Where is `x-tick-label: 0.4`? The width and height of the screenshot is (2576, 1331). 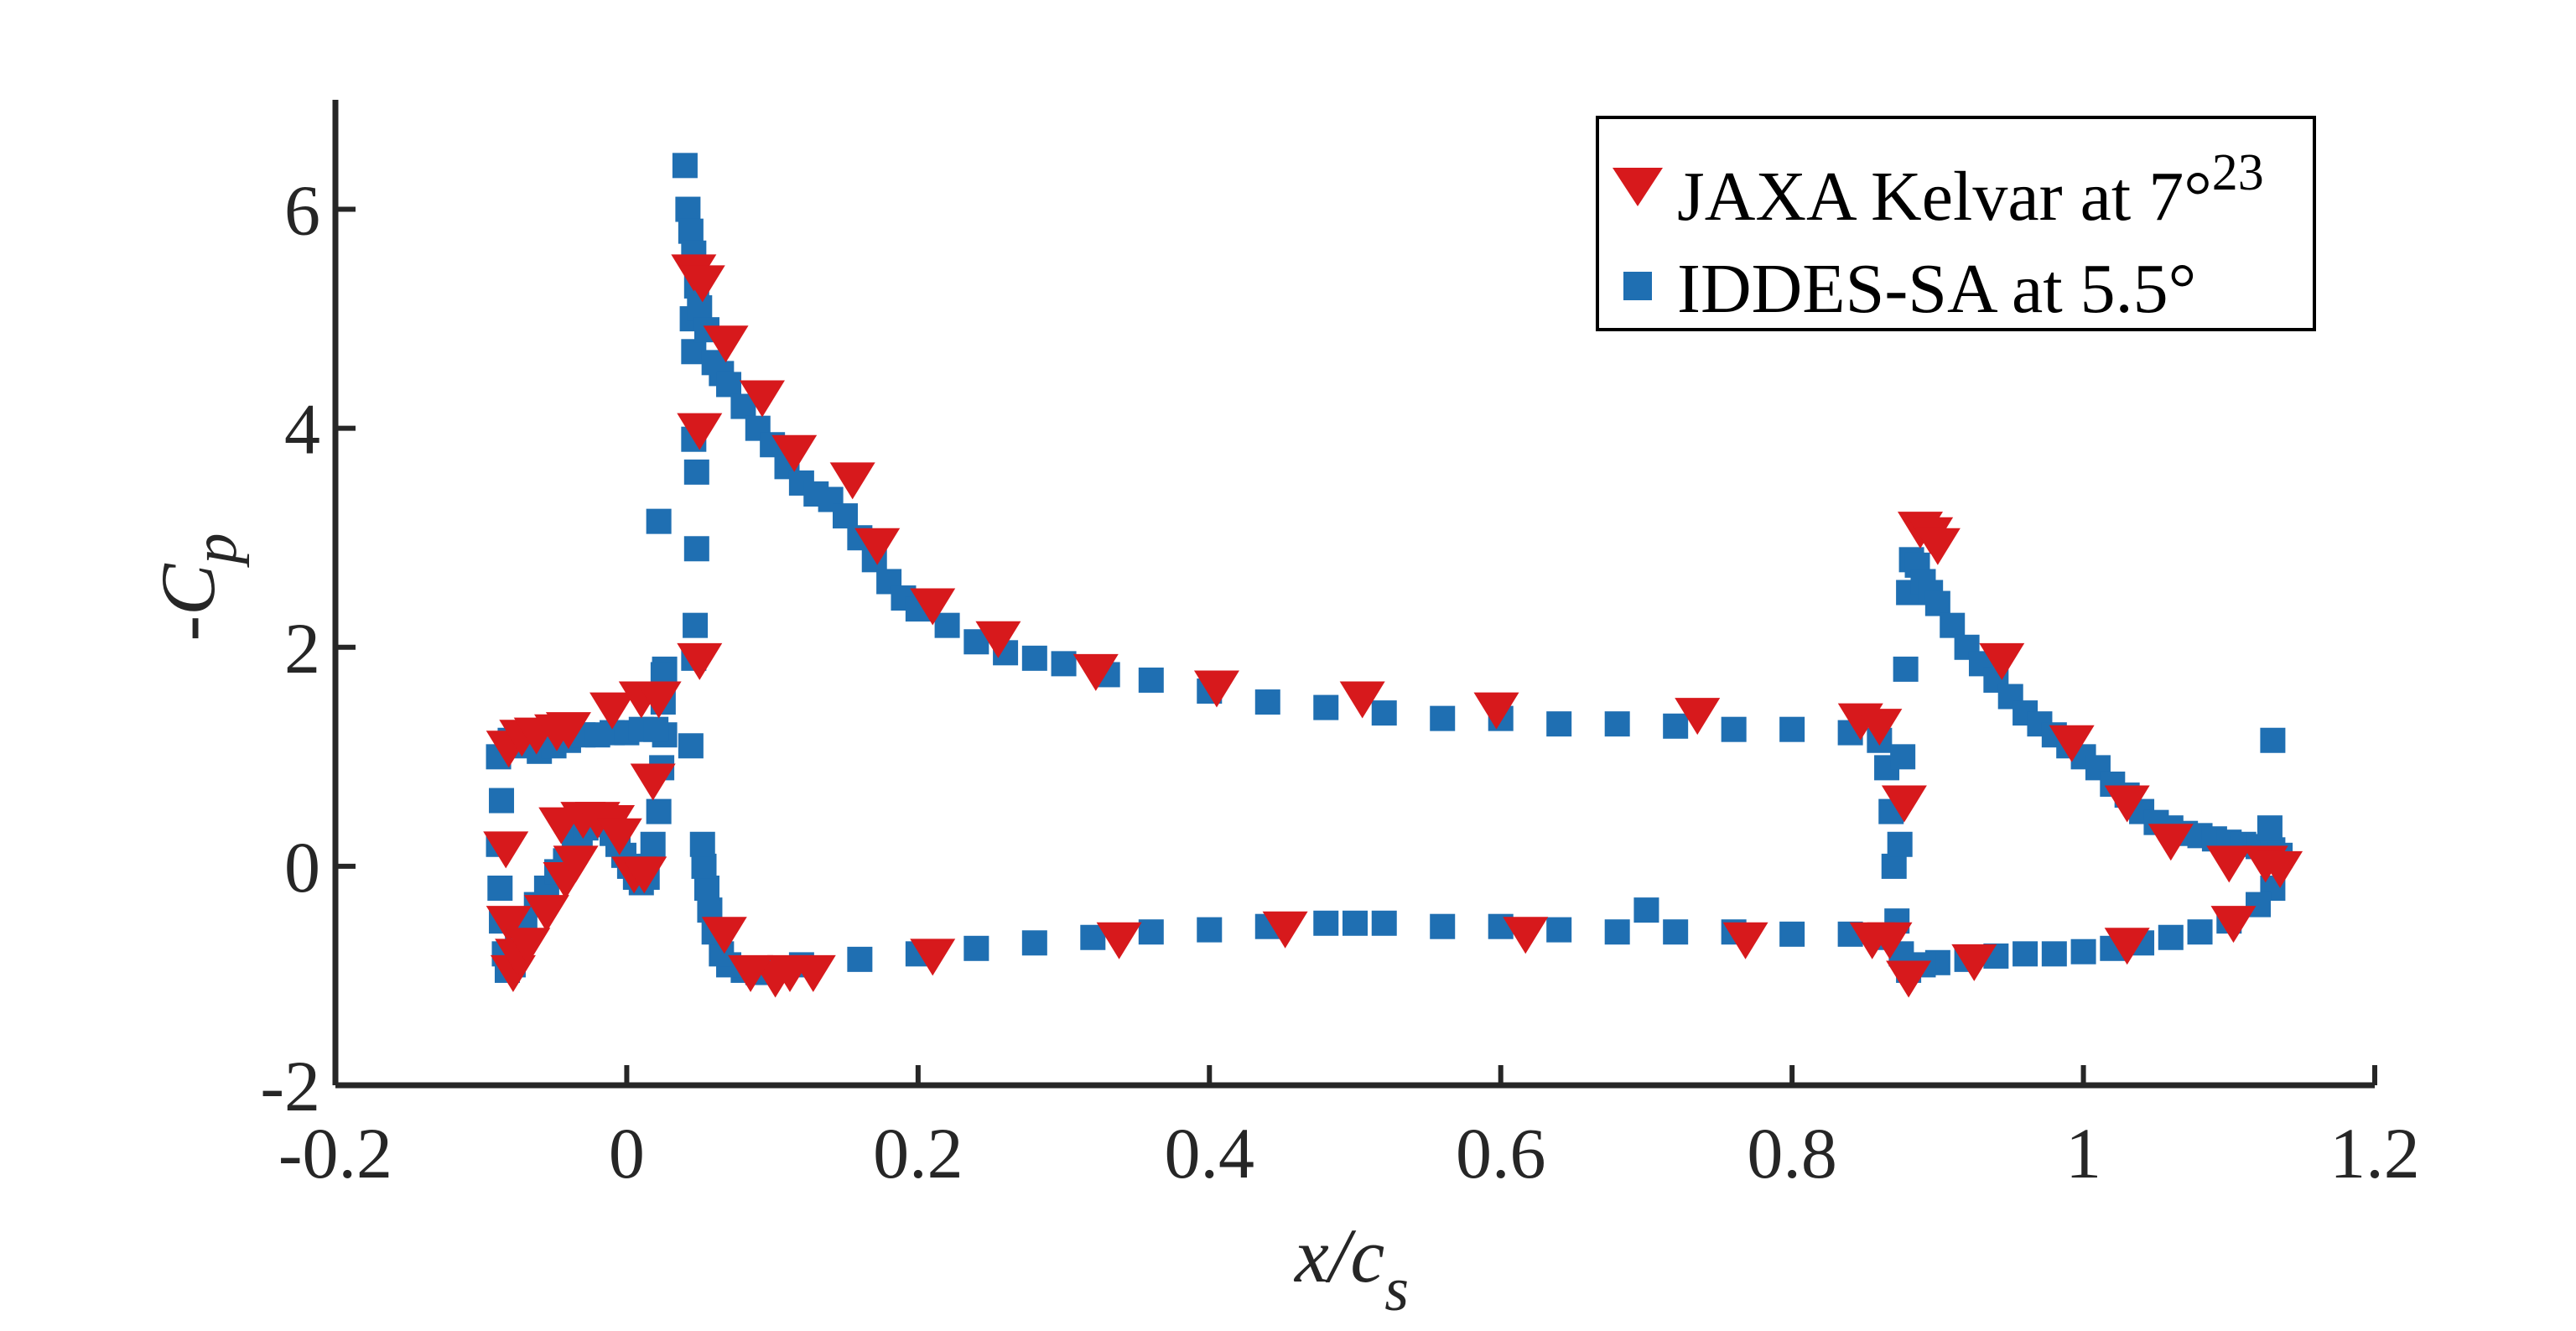
x-tick-label: 0.4 is located at coordinates (1210, 1153).